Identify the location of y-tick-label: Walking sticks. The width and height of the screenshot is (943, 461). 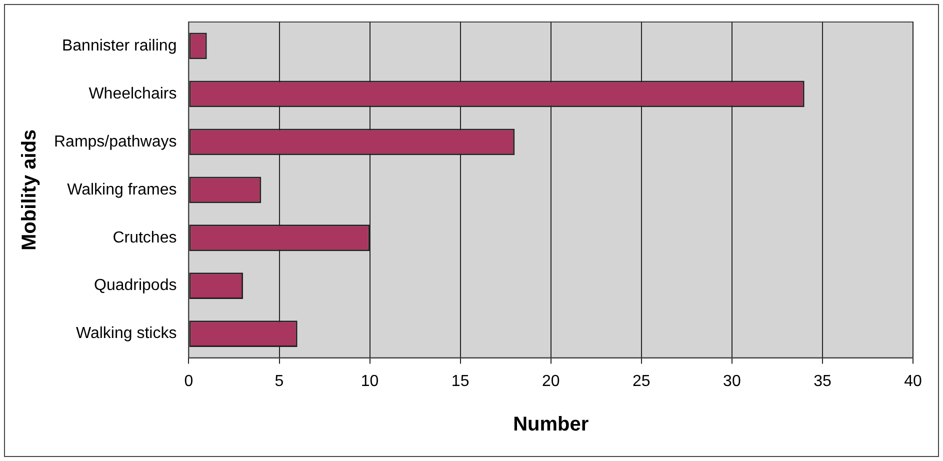
(126, 333).